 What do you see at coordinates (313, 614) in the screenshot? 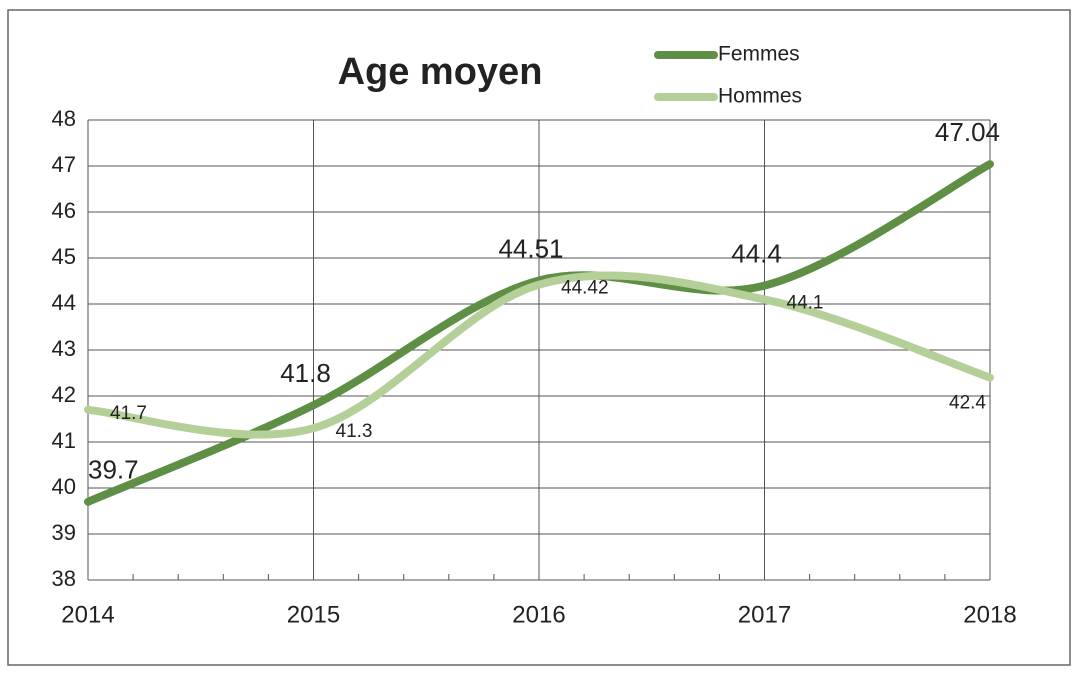
I see `x-tick-label: 2015` at bounding box center [313, 614].